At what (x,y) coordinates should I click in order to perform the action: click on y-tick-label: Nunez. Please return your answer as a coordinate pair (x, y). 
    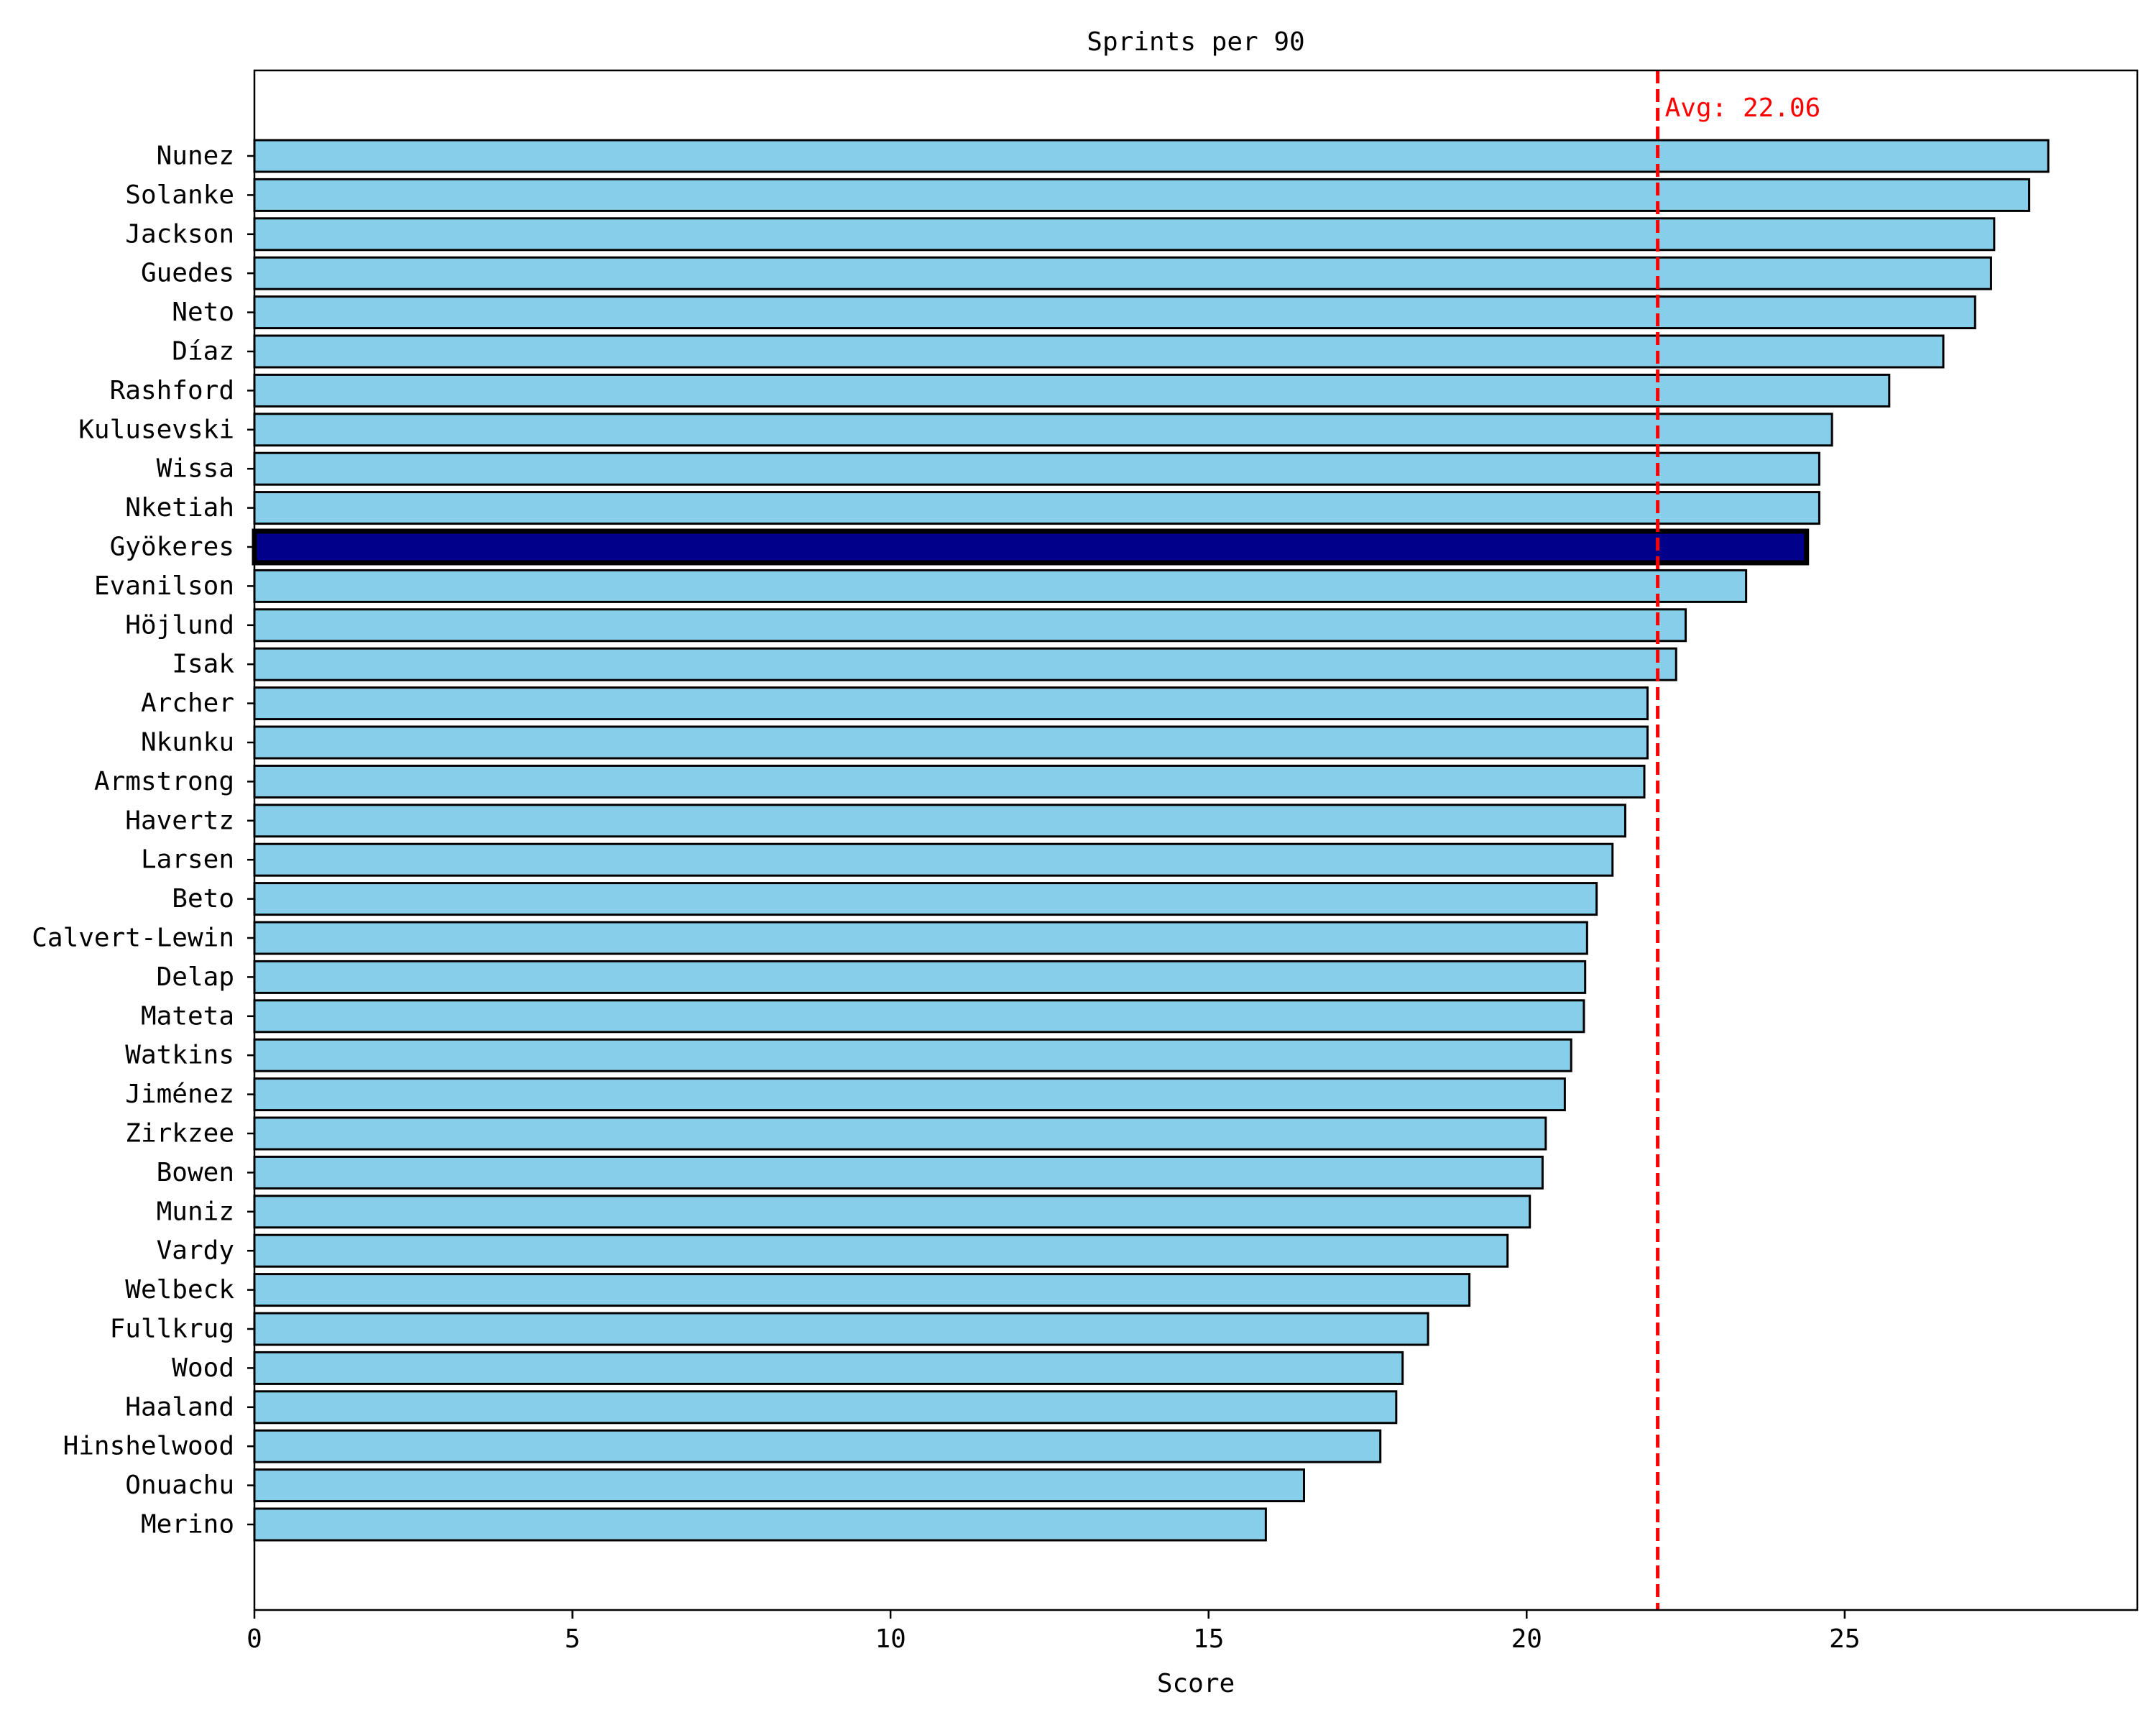
    Looking at the image, I should click on (195, 156).